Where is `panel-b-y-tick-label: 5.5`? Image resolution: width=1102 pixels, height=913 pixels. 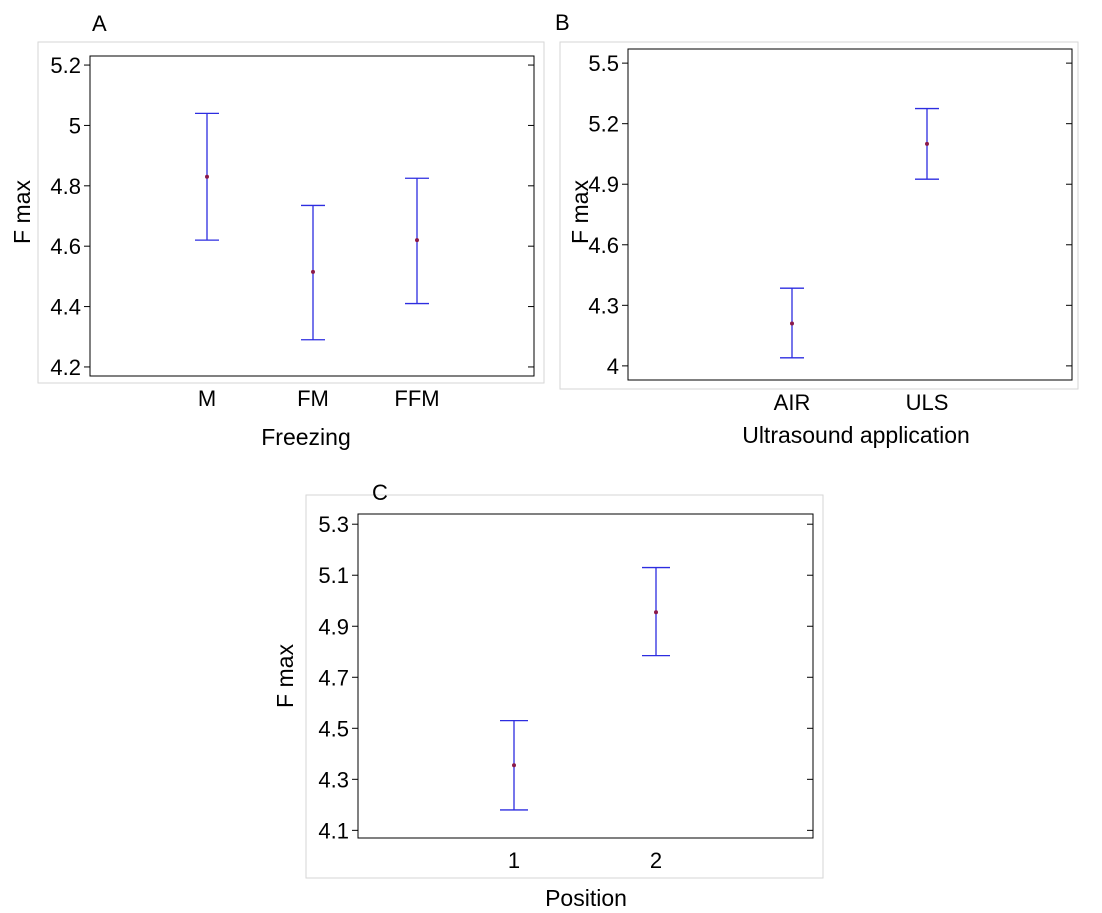
panel-b-y-tick-label: 5.5 is located at coordinates (603, 63).